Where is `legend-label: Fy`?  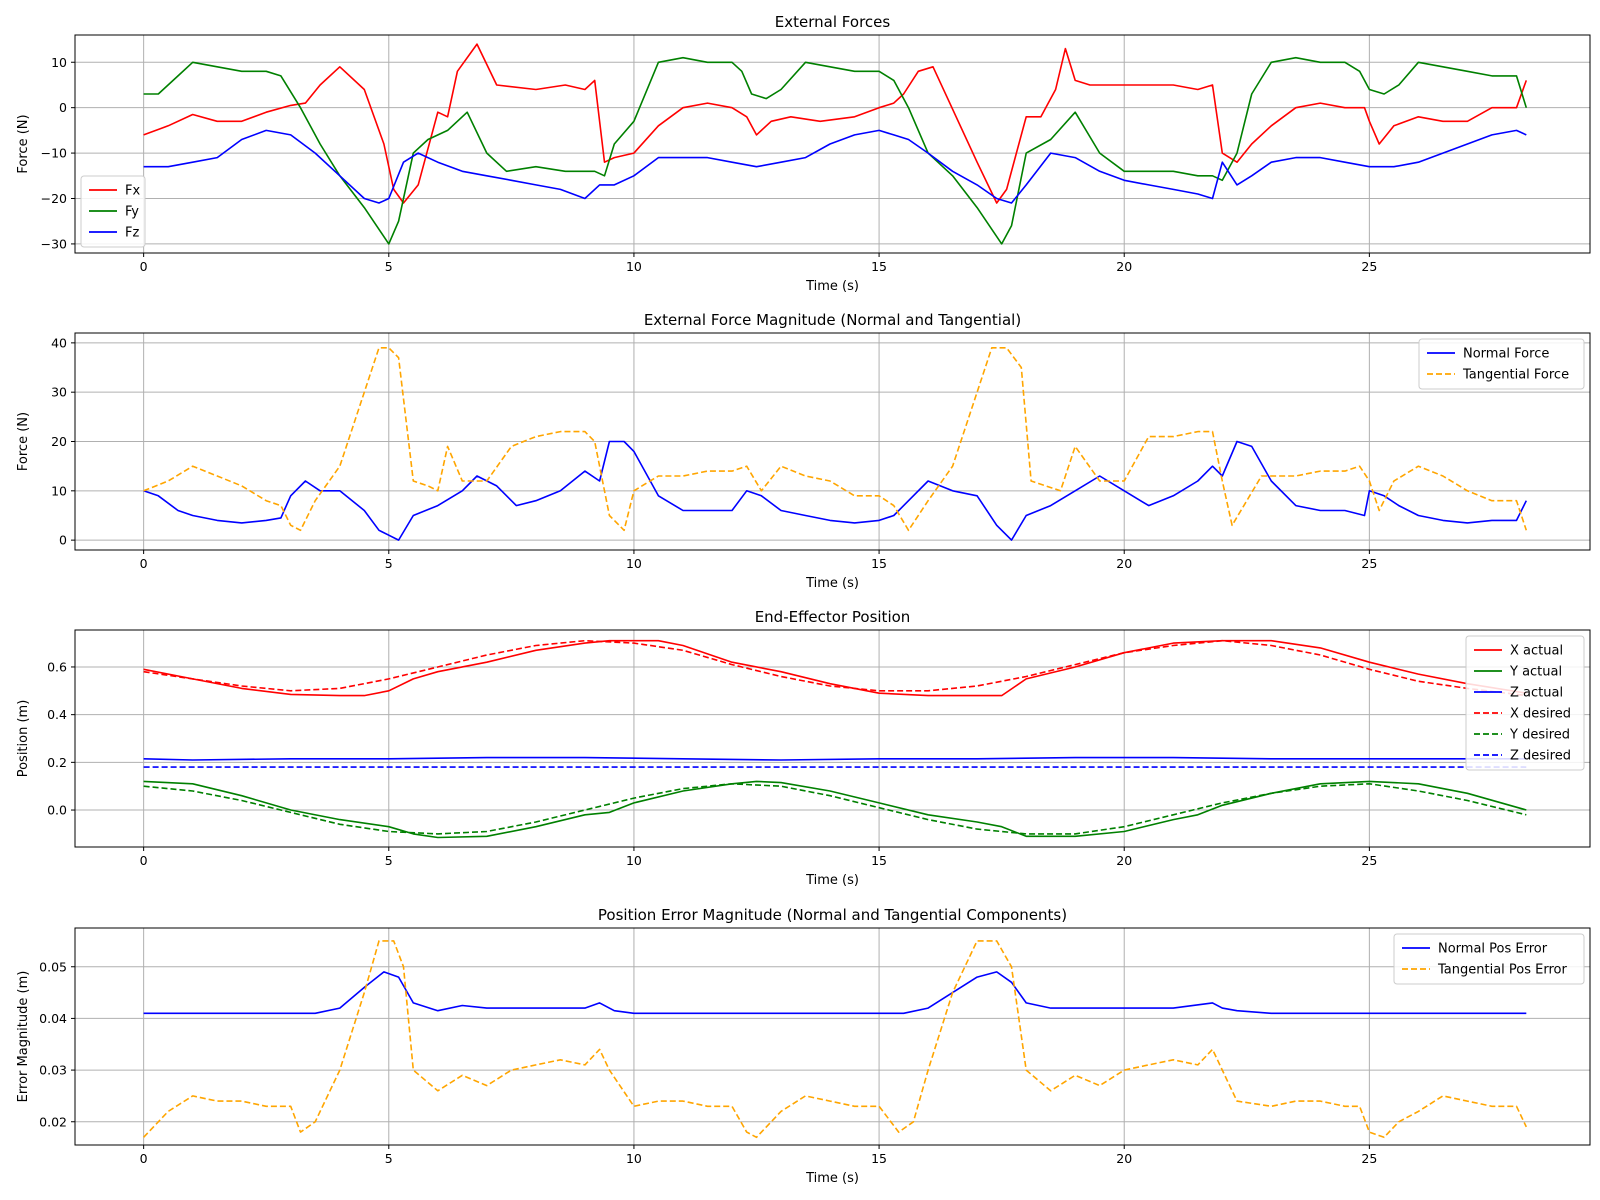 legend-label: Fy is located at coordinates (132, 212).